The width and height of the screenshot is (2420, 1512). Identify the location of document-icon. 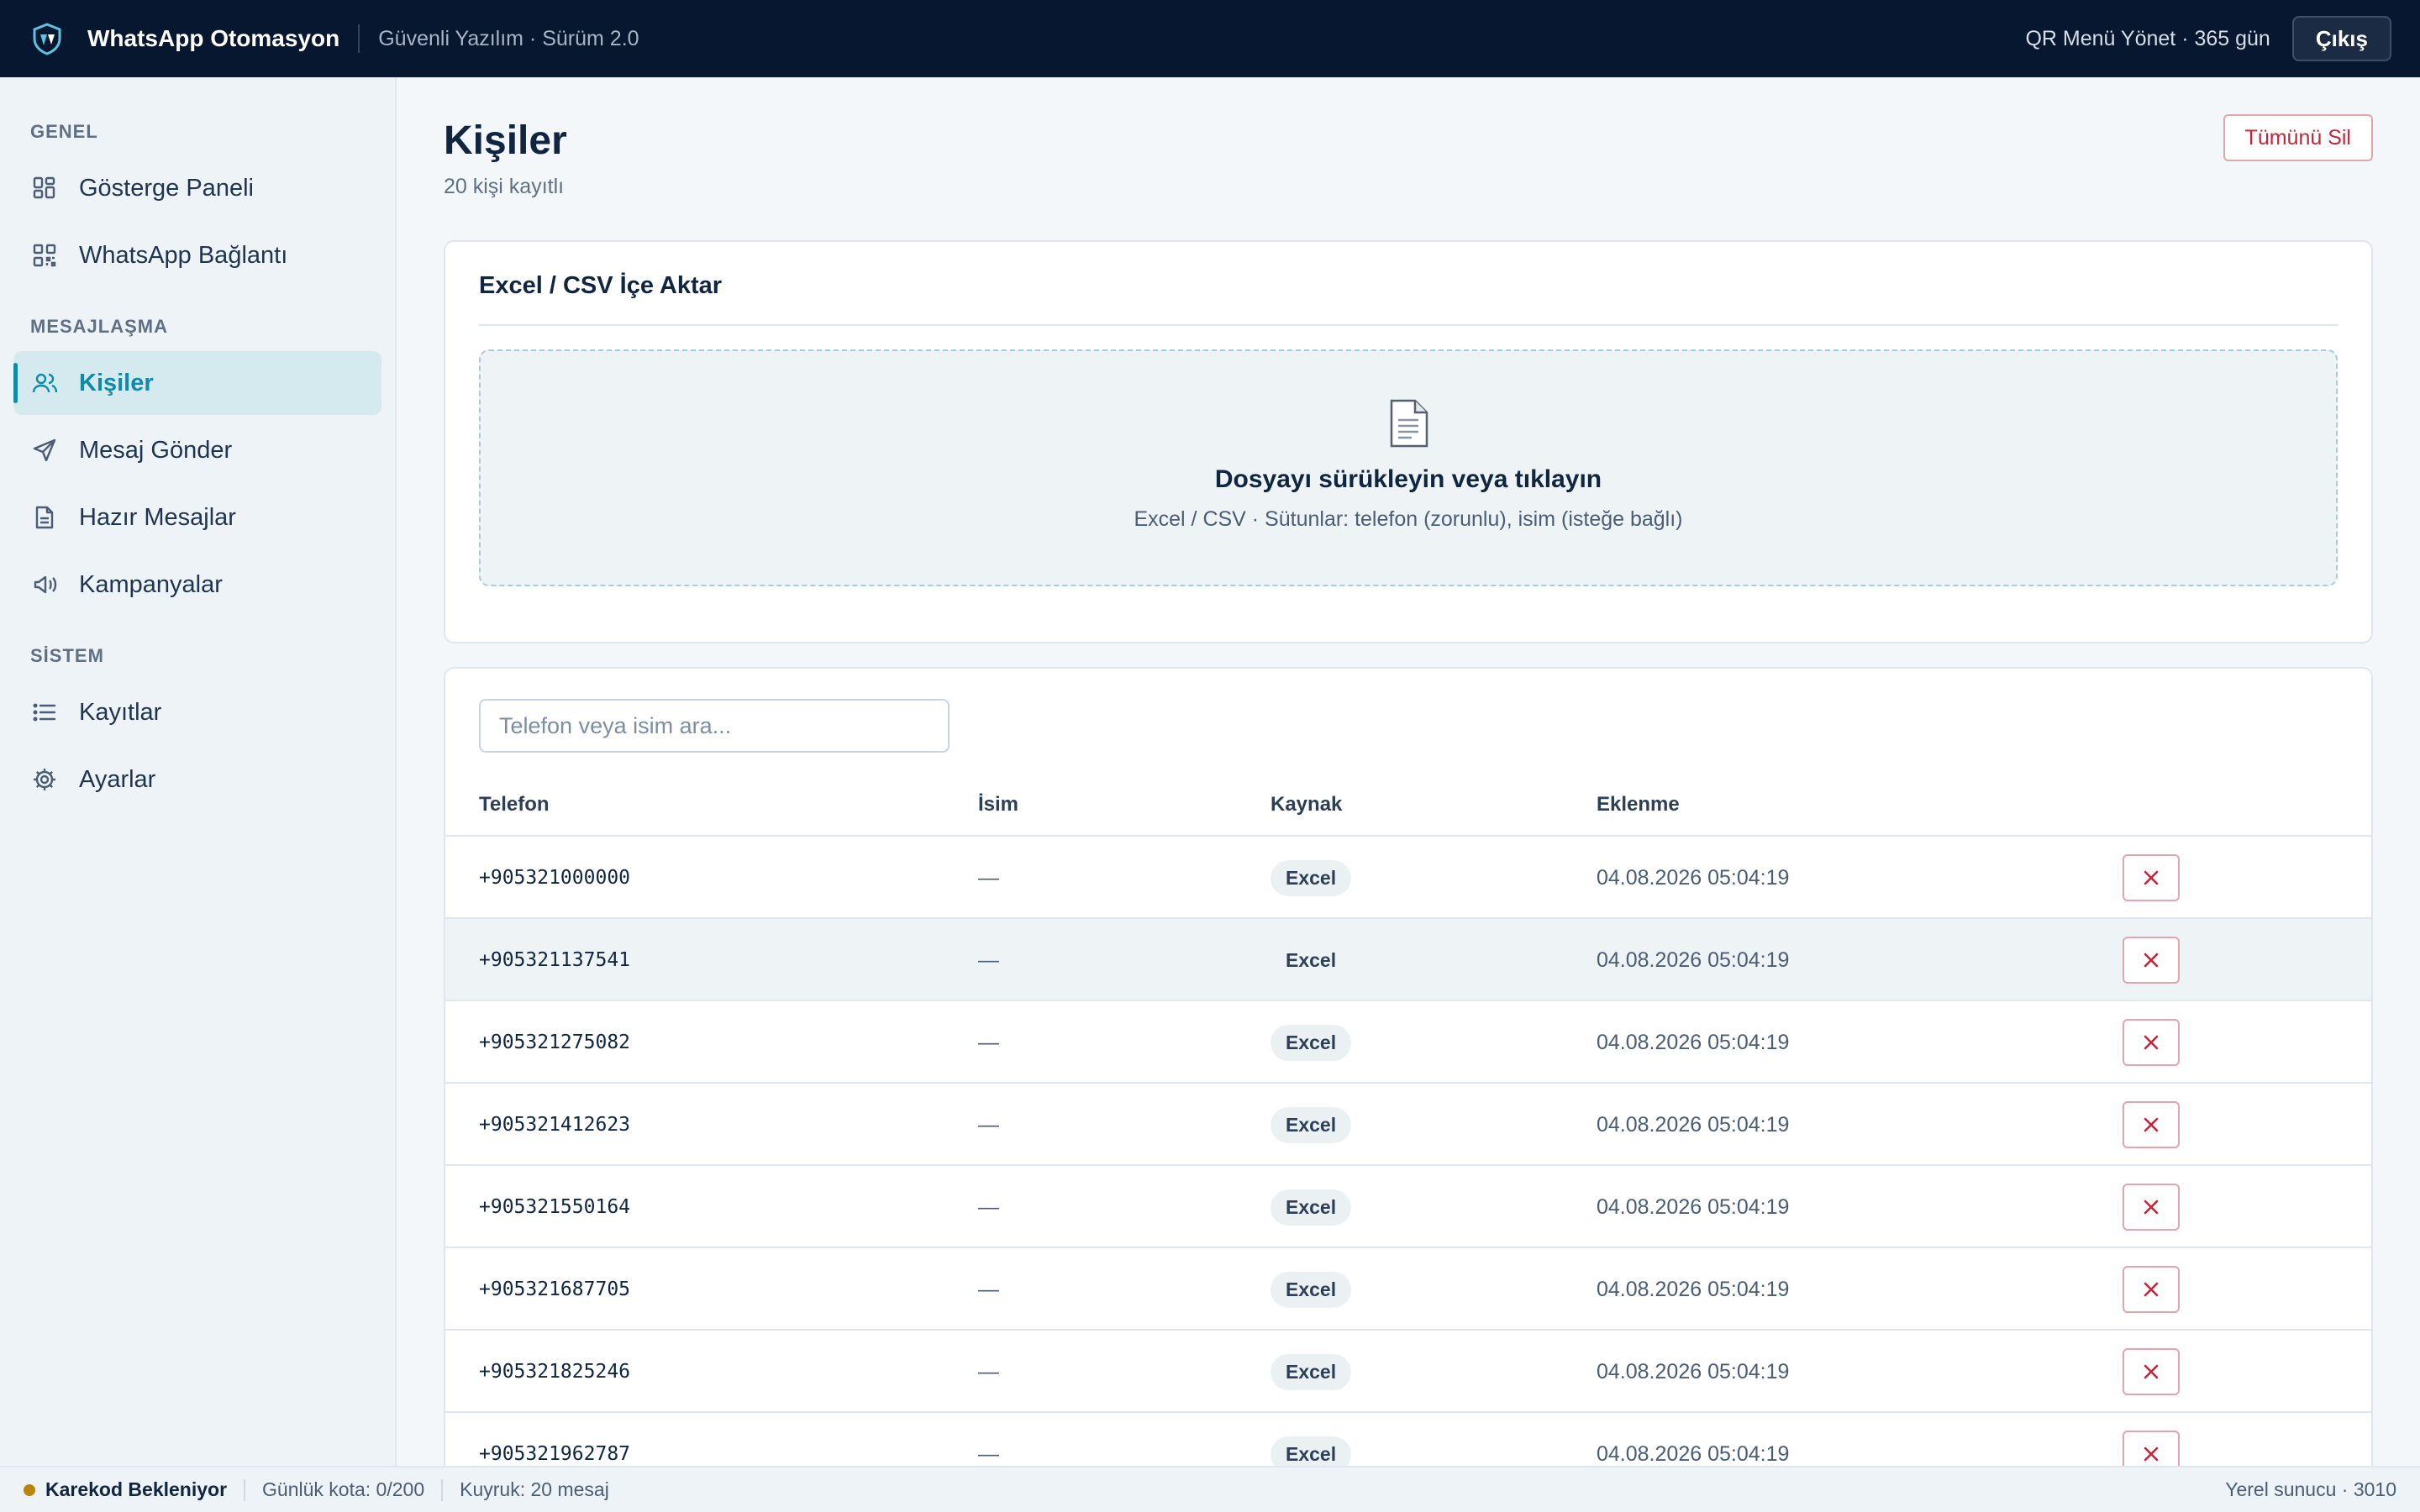
(44, 517).